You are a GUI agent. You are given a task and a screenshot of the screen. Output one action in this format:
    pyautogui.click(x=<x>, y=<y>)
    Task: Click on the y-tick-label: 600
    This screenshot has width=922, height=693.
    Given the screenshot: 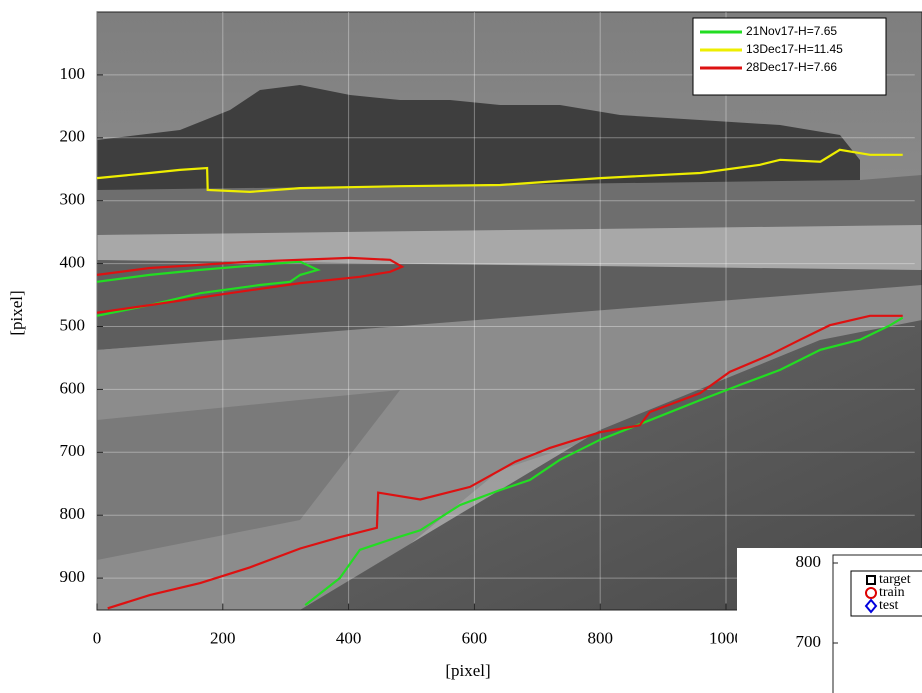 What is the action you would take?
    pyautogui.click(x=73, y=387)
    